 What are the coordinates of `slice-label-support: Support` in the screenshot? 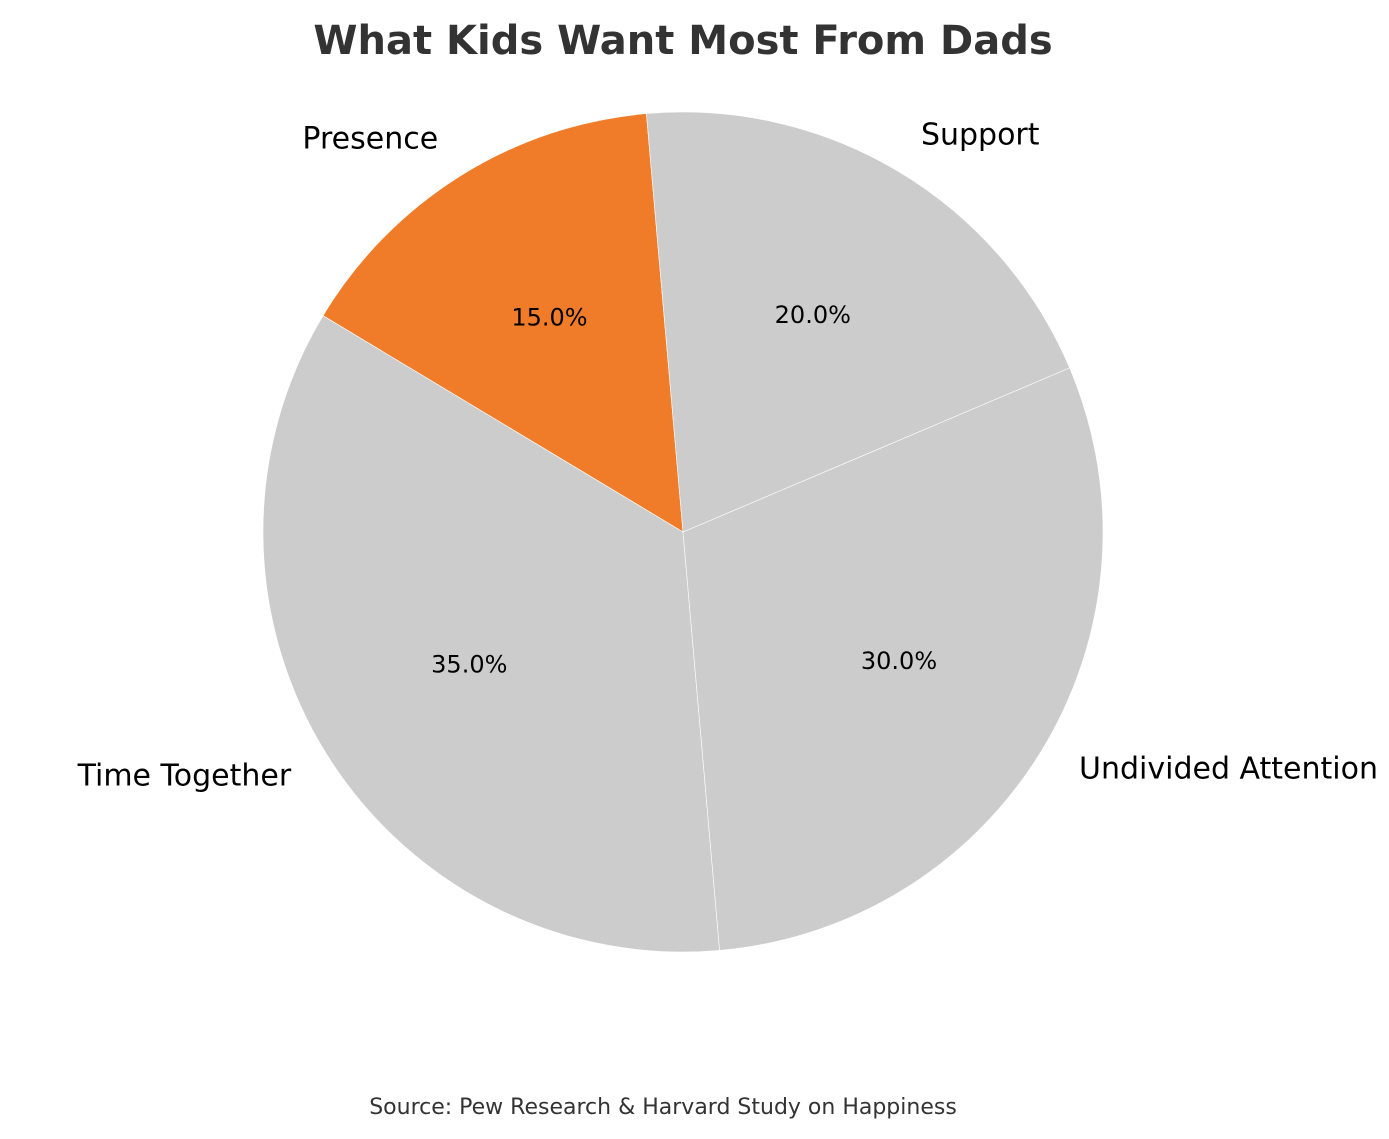 It's located at (980, 134).